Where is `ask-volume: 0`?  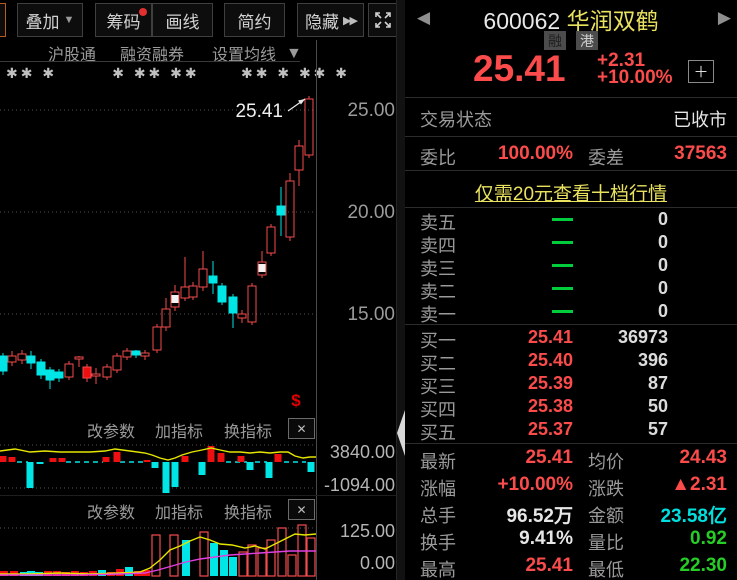
ask-volume: 0 is located at coordinates (662, 265).